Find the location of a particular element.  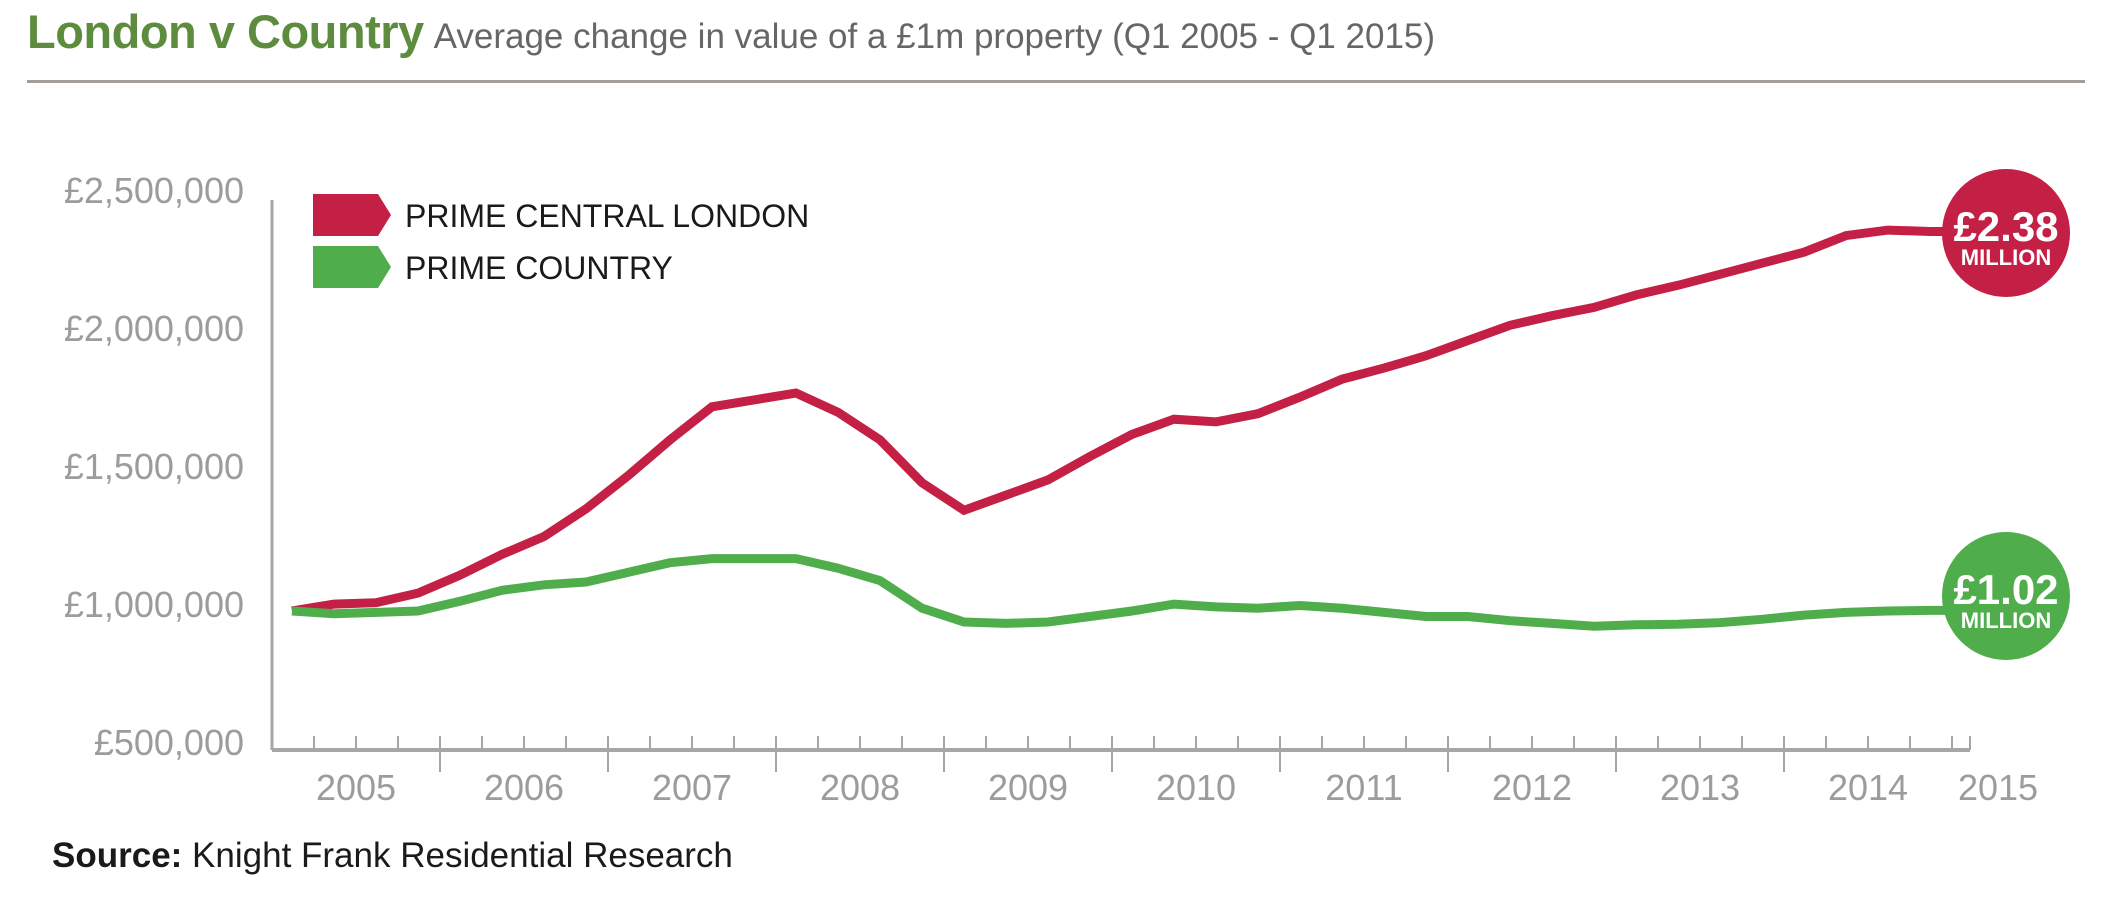

legend-swatch-london is located at coordinates (352, 215).